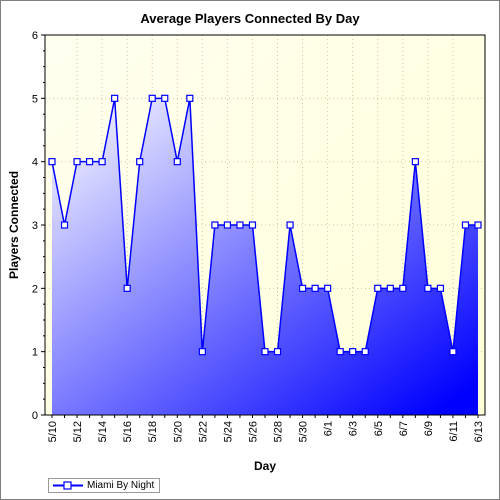 This screenshot has width=500, height=500. I want to click on y-axis: 0 1 2 3 4 5 6, so click(38, 226).